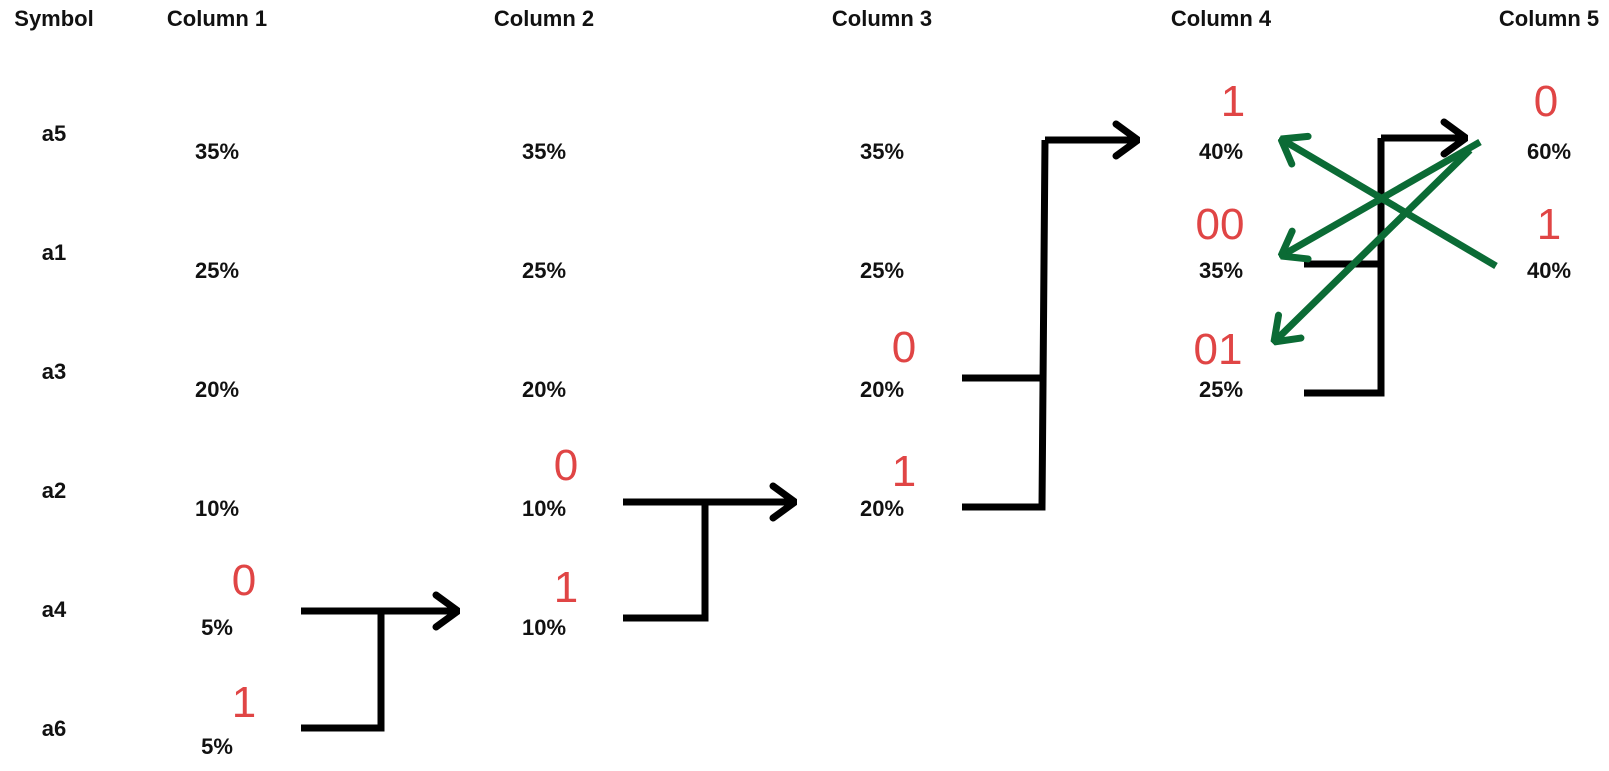 The height and width of the screenshot is (771, 1609). Describe the element at coordinates (1549, 18) in the screenshot. I see `header-column-5: Column 5` at that location.